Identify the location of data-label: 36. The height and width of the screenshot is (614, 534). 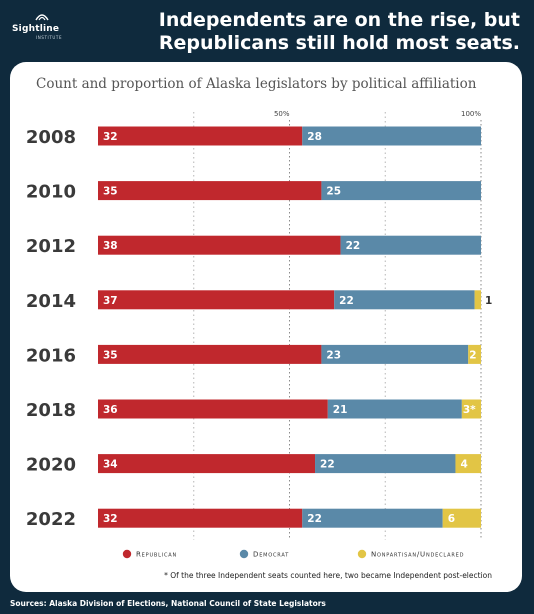
(110, 410).